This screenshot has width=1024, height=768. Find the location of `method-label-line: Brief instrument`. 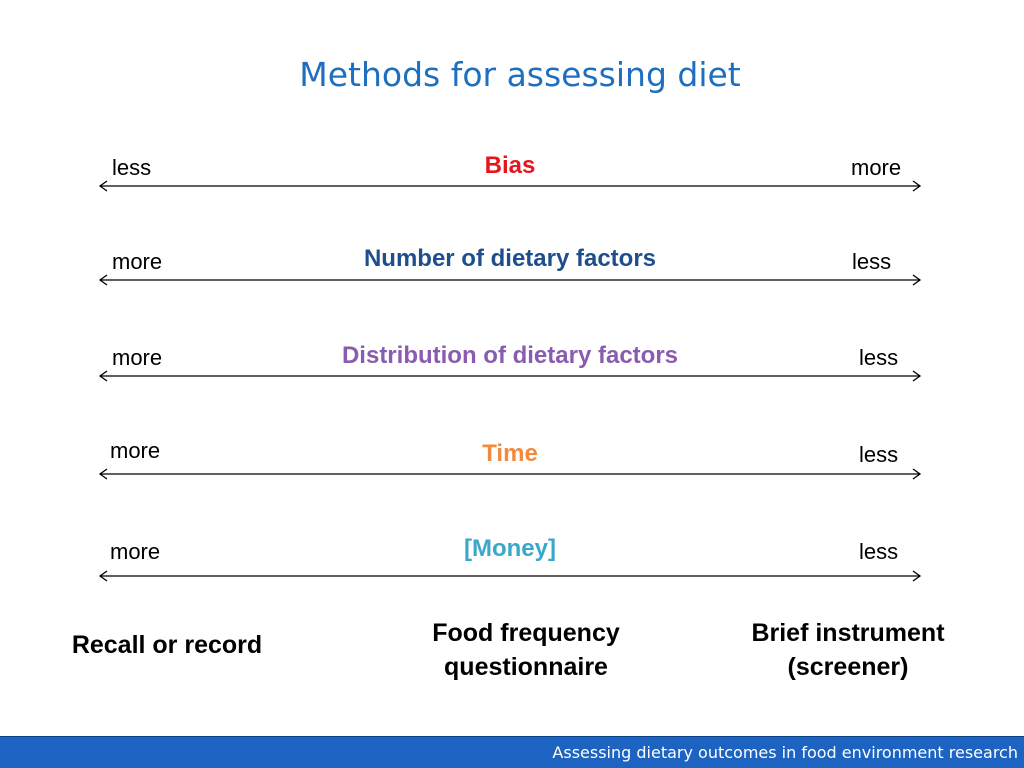

method-label-line: Brief instrument is located at coordinates (848, 633).